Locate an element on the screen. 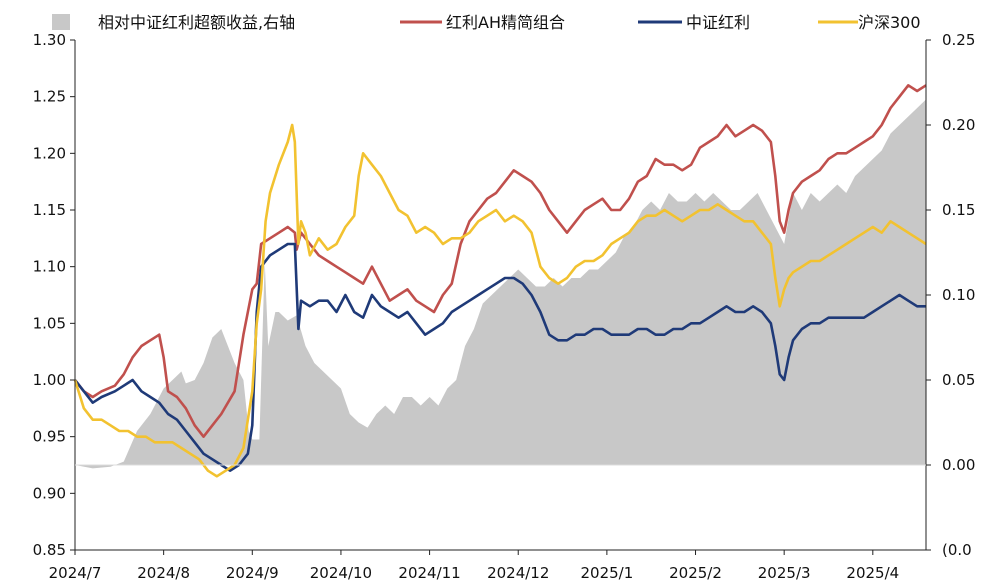  right-tick-label: 0.20 is located at coordinates (958, 125).